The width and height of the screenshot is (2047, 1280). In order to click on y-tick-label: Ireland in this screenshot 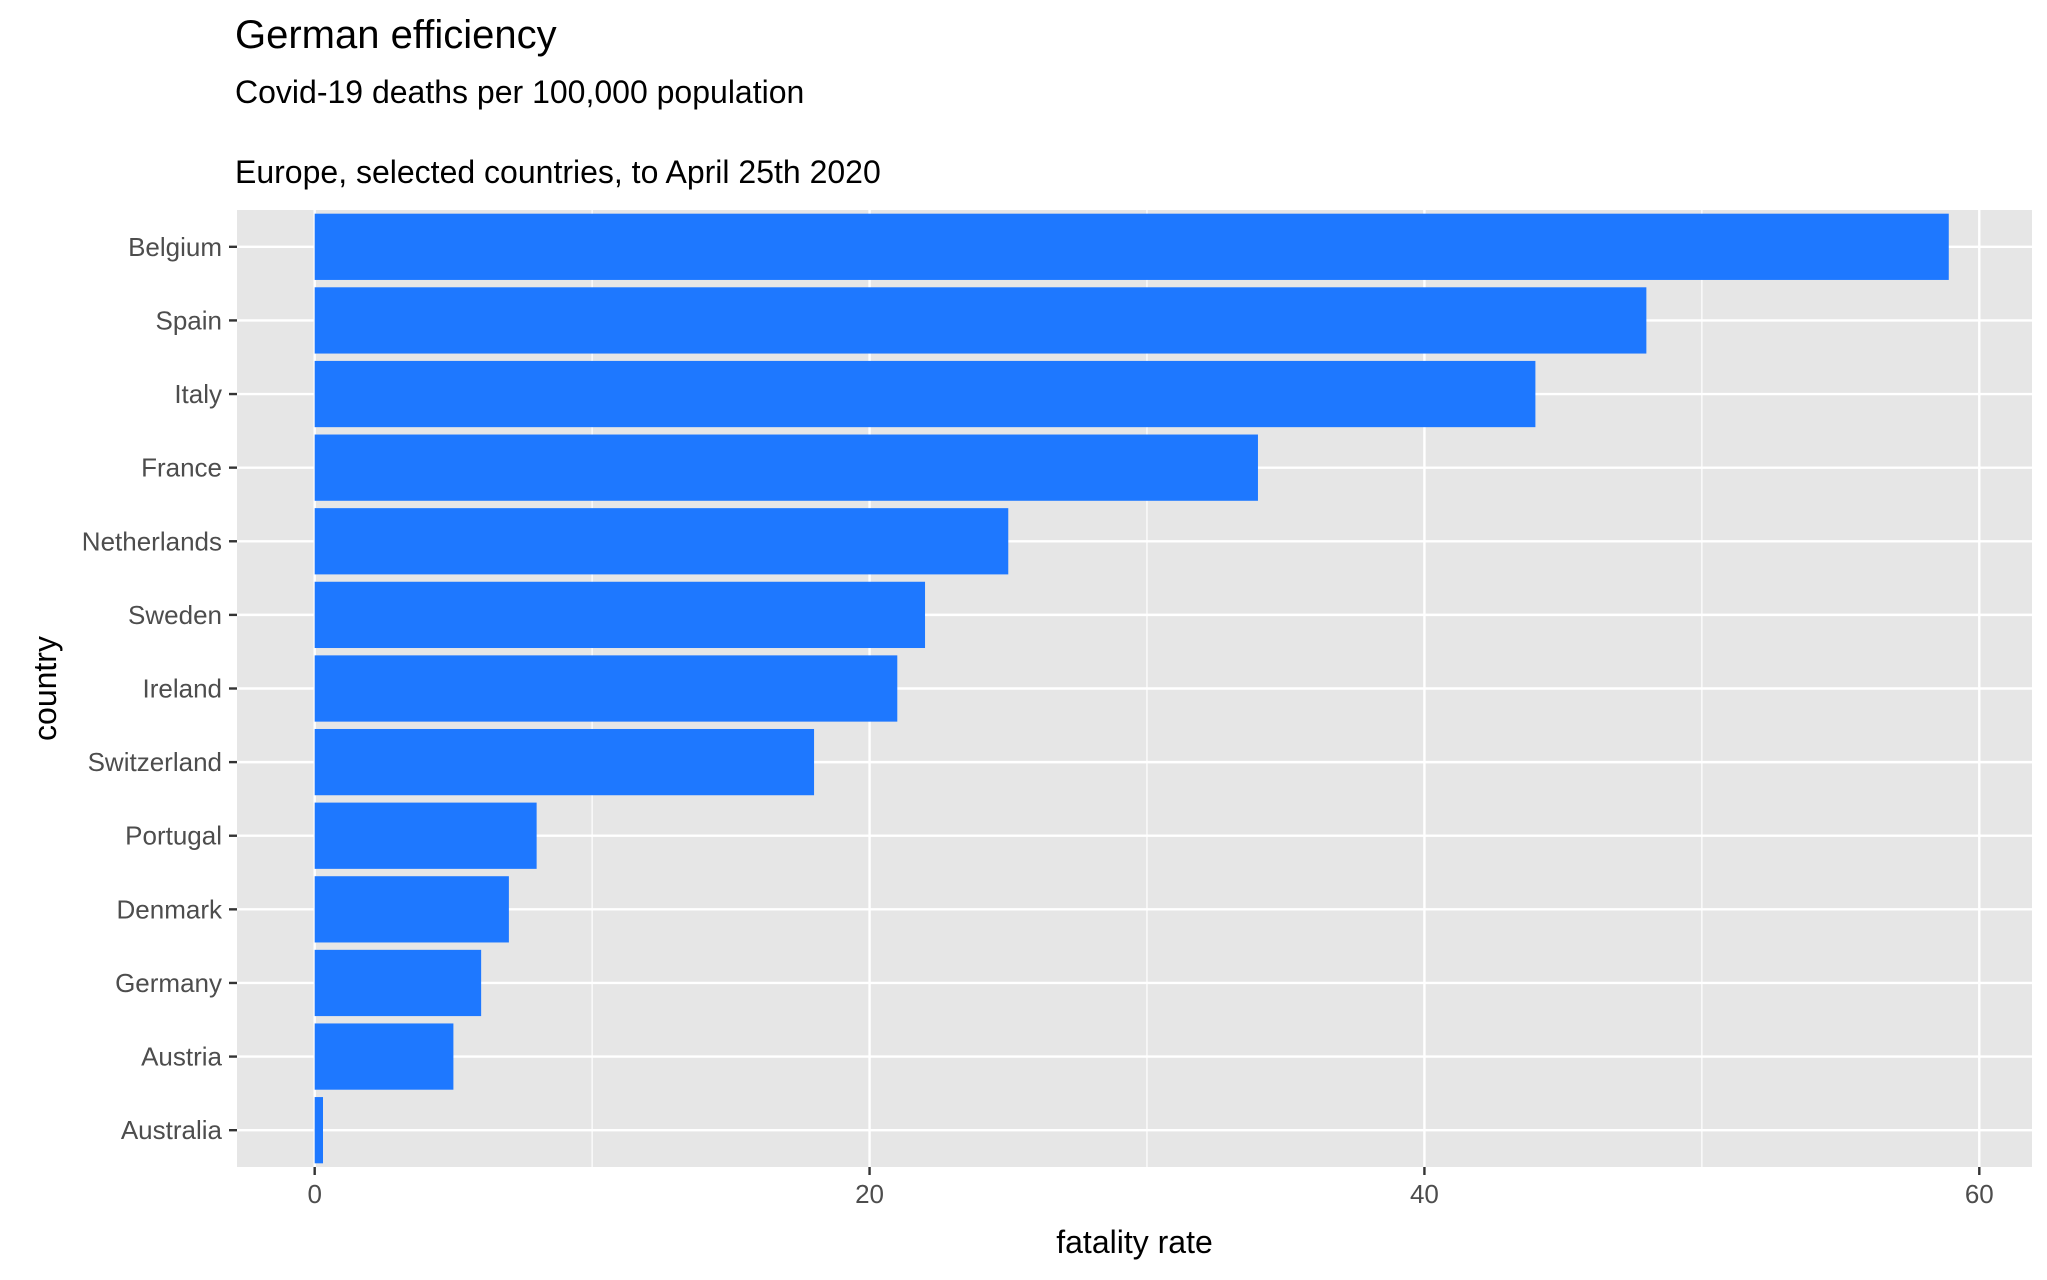, I will do `click(183, 689)`.